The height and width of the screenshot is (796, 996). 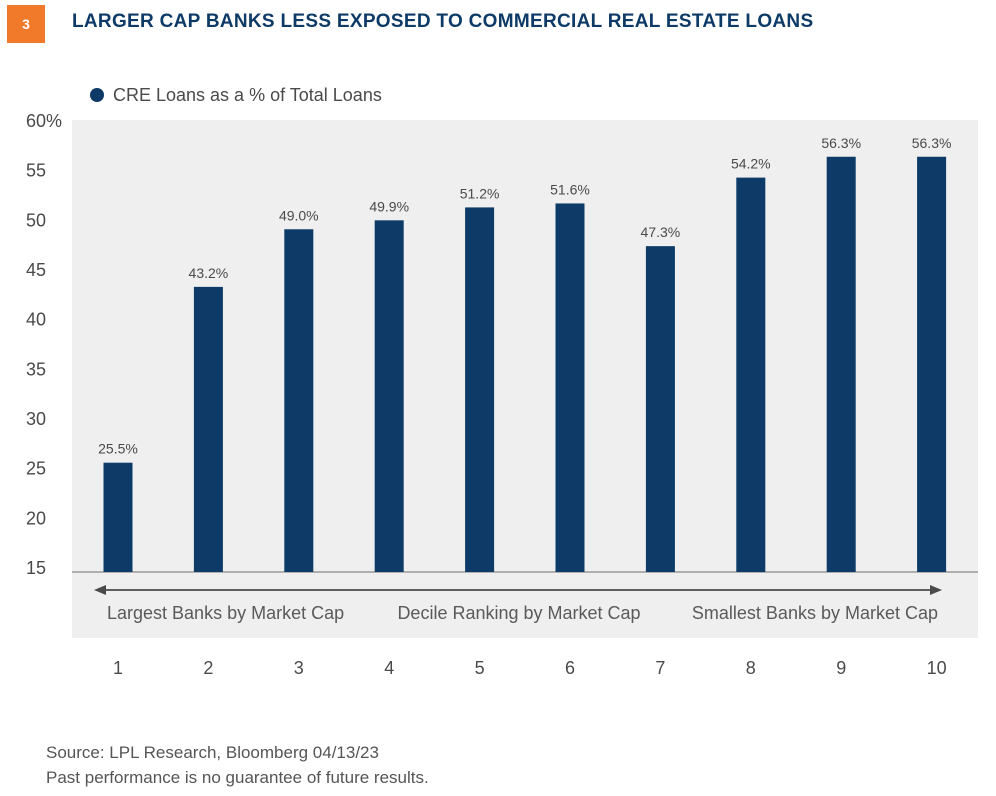 I want to click on annotation-largest-banks: Largest Banks by Market Cap, so click(x=225, y=613).